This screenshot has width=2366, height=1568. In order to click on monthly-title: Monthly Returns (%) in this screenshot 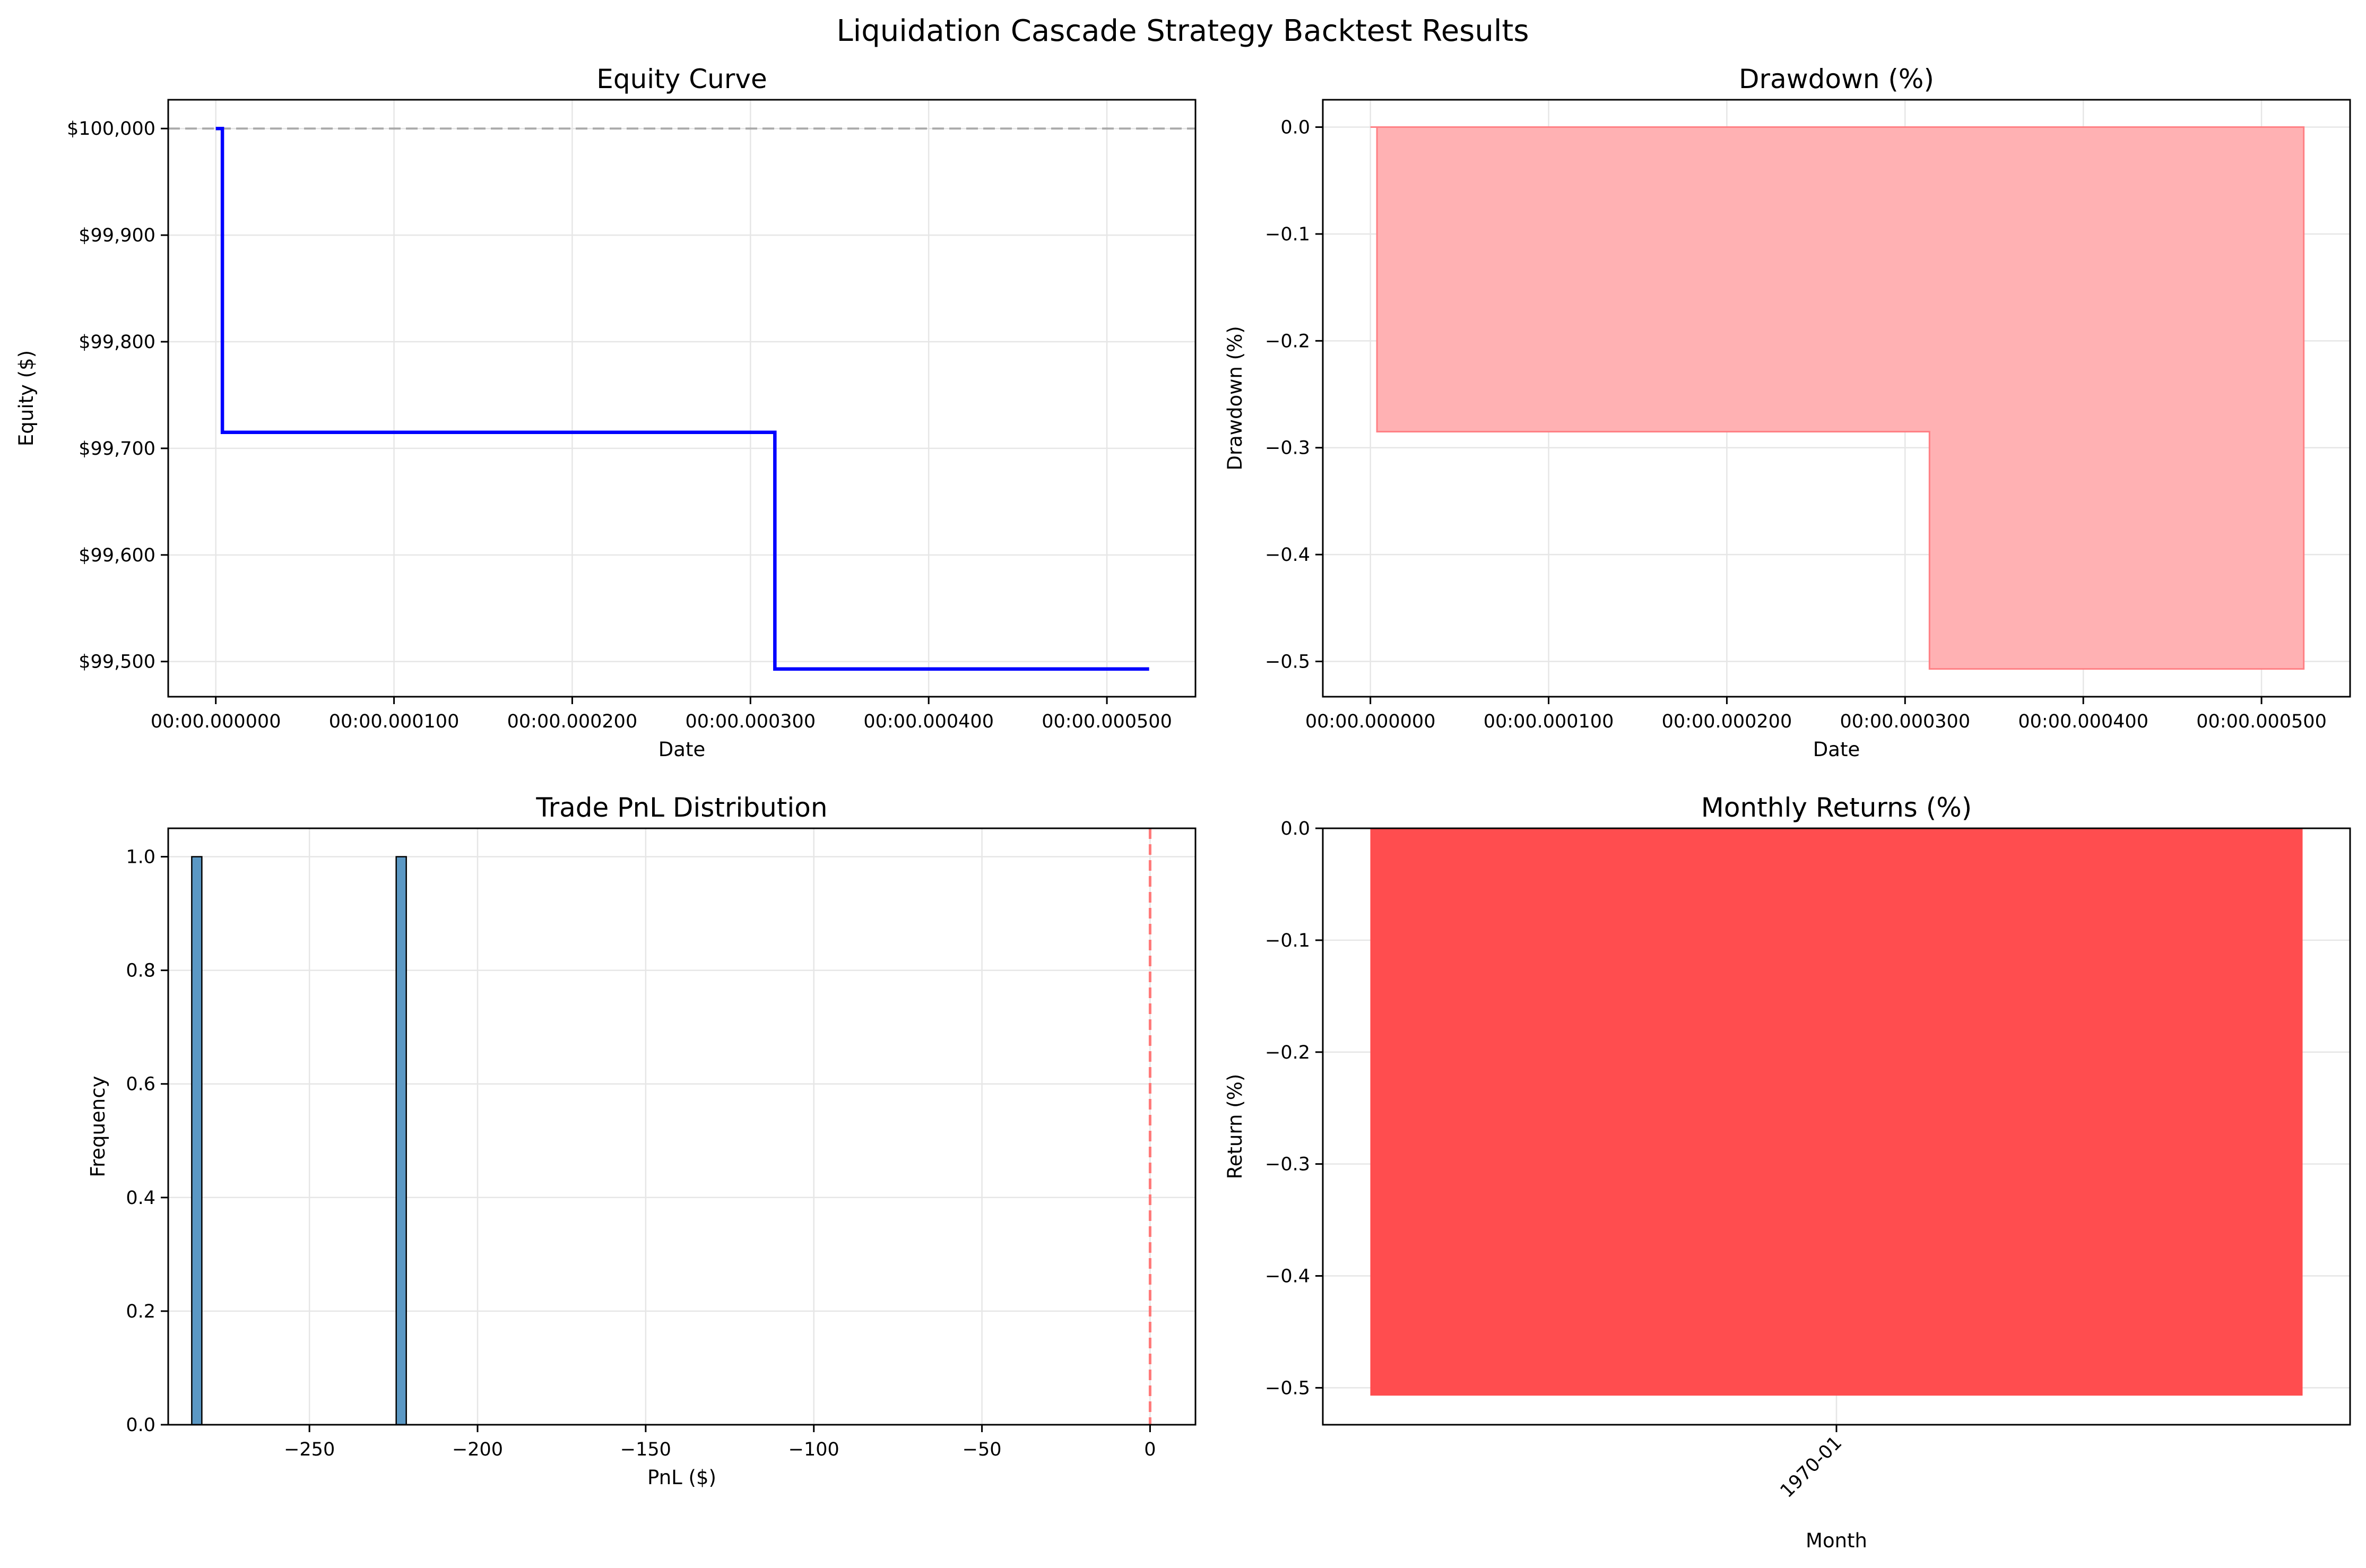, I will do `click(1836, 807)`.